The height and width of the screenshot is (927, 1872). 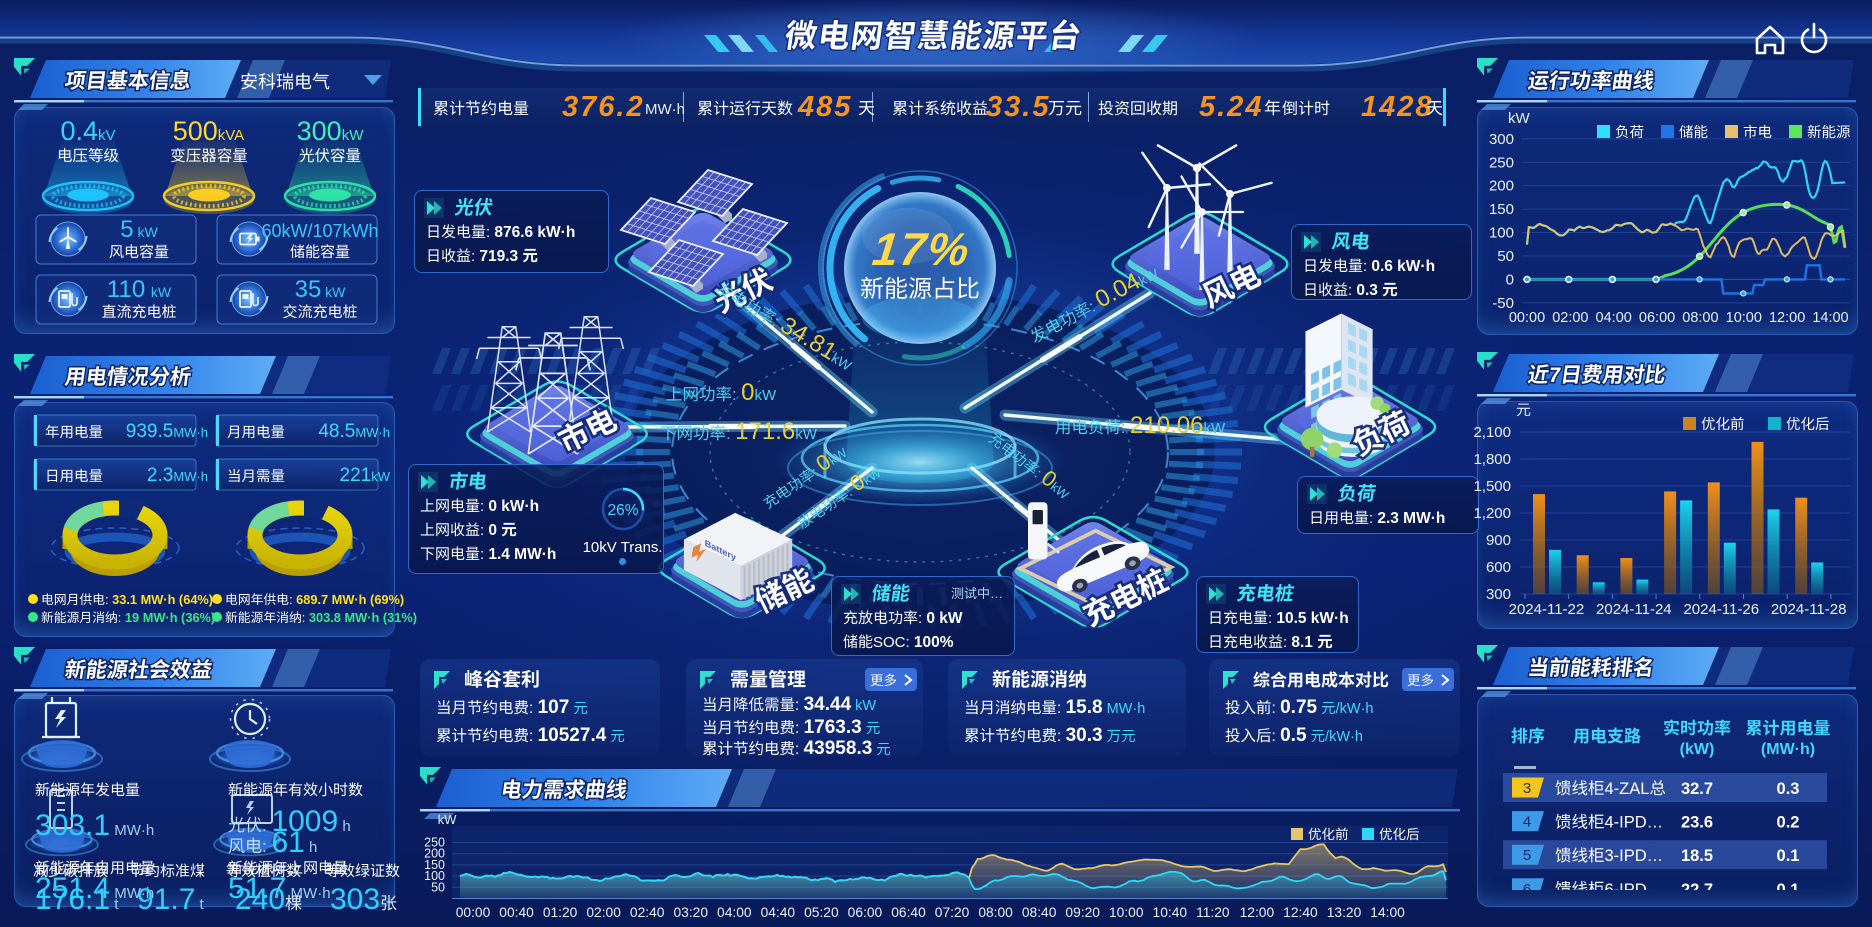 What do you see at coordinates (1527, 788) in the screenshot?
I see `svg-text: 3` at bounding box center [1527, 788].